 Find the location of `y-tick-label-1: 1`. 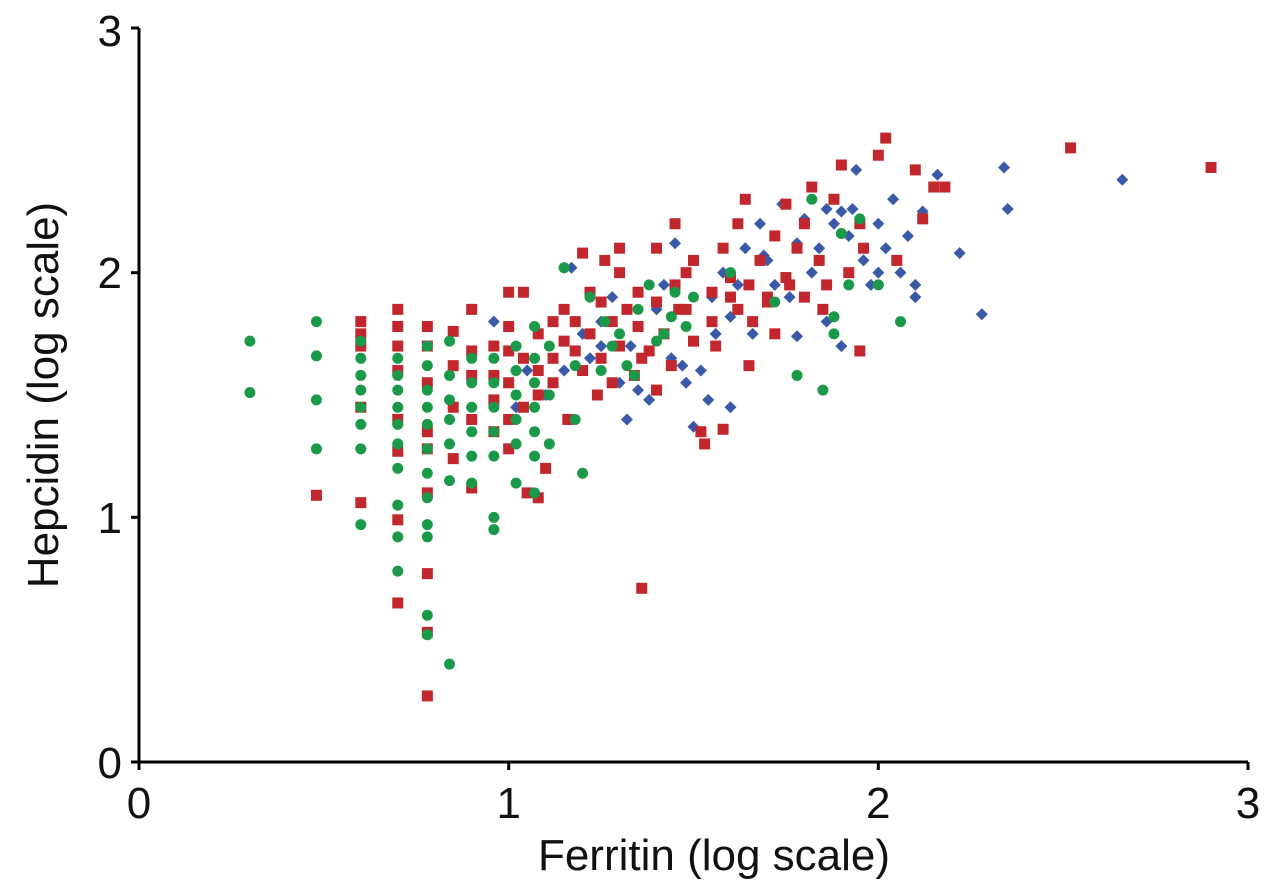

y-tick-label-1: 1 is located at coordinates (110, 518).